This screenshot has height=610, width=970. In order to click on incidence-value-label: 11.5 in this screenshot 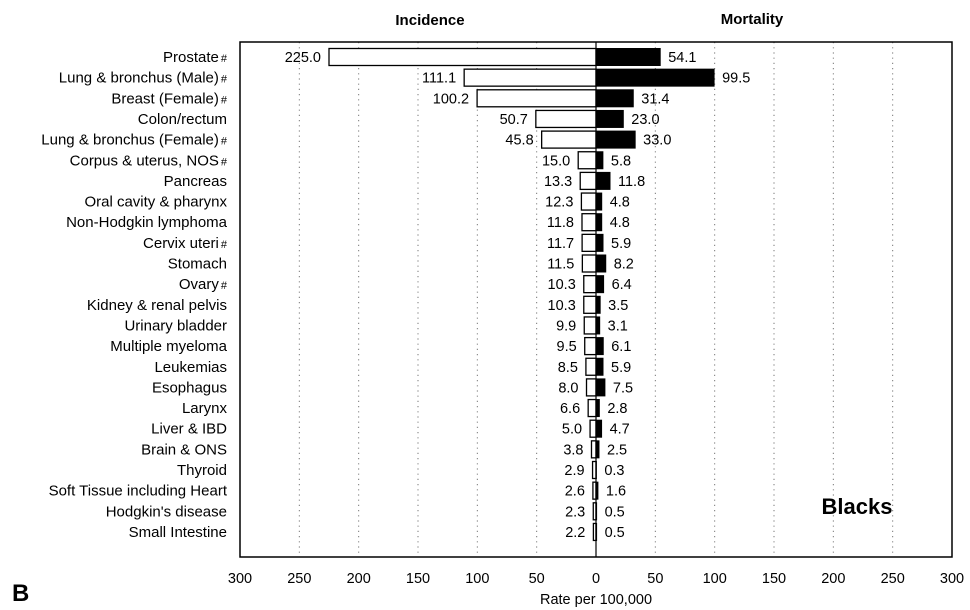, I will do `click(560, 265)`.